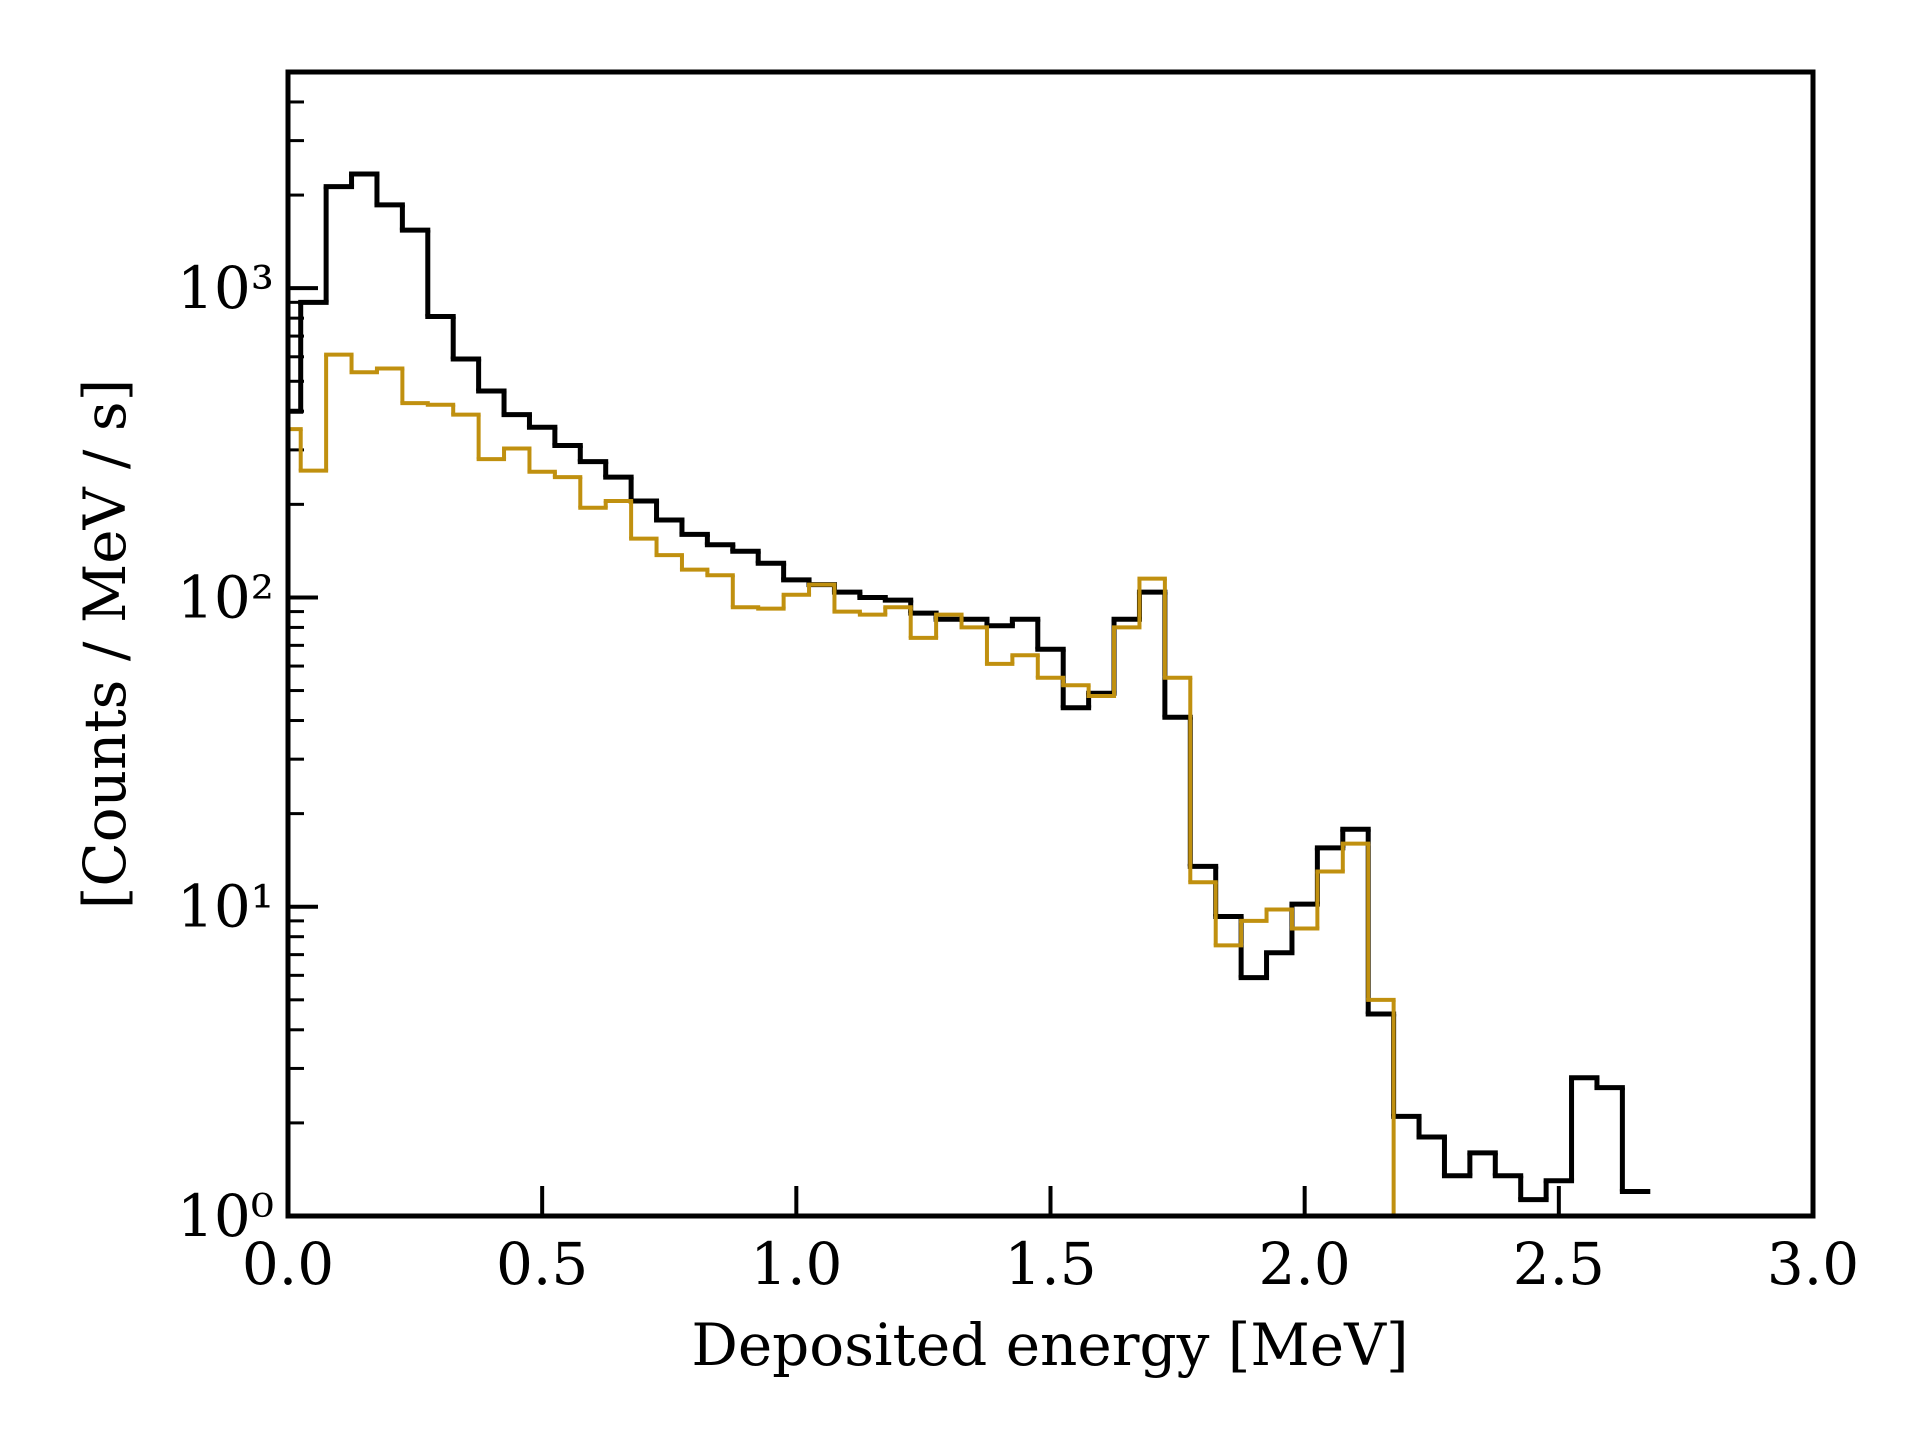 The image size is (1920, 1440). Describe the element at coordinates (1559, 1264) in the screenshot. I see `x-tick-label: 2.5` at that location.